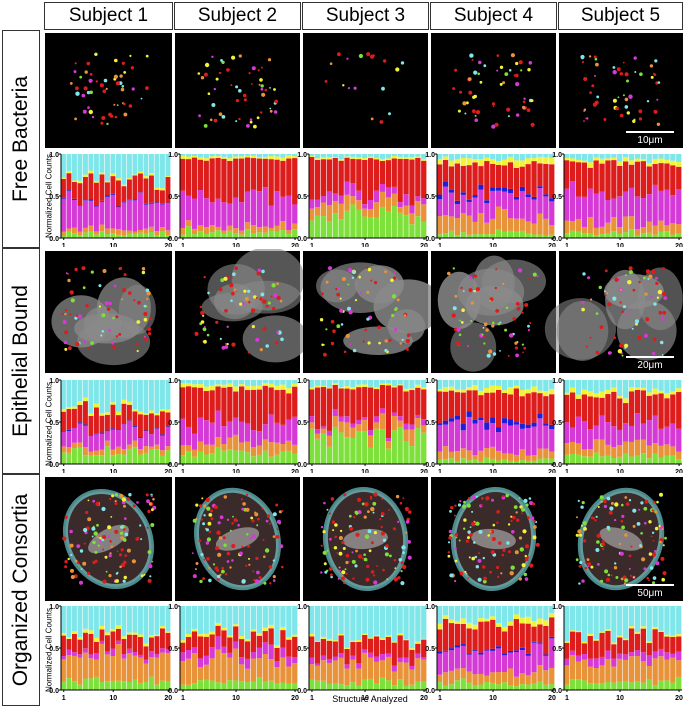  Describe the element at coordinates (459, 300) in the screenshot. I see `epithelial-cell` at that location.